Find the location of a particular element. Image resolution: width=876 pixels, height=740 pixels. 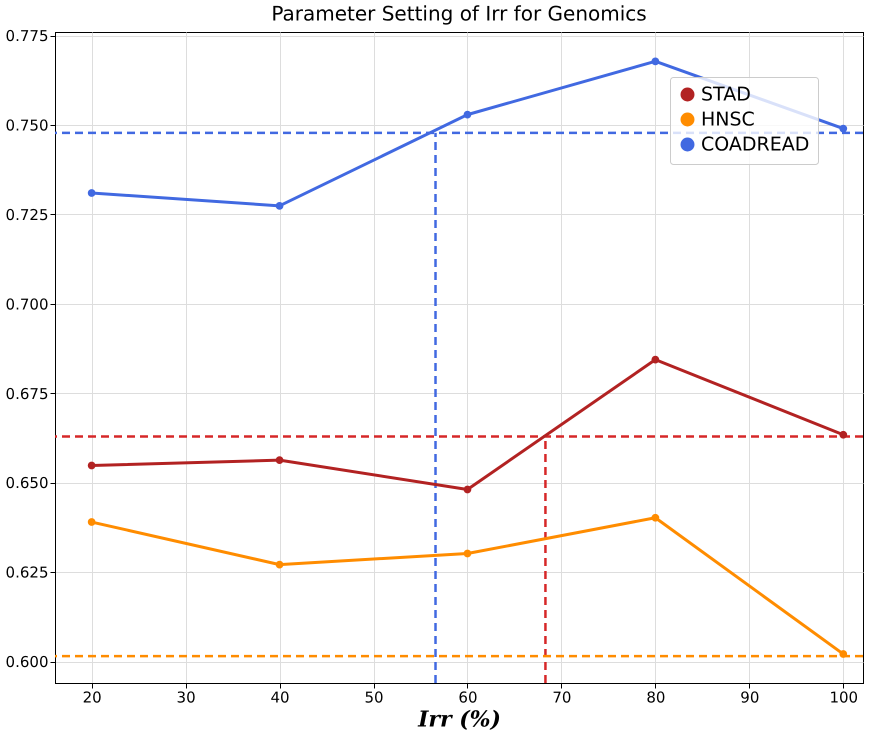

legend-label: STAD is located at coordinates (726, 95).